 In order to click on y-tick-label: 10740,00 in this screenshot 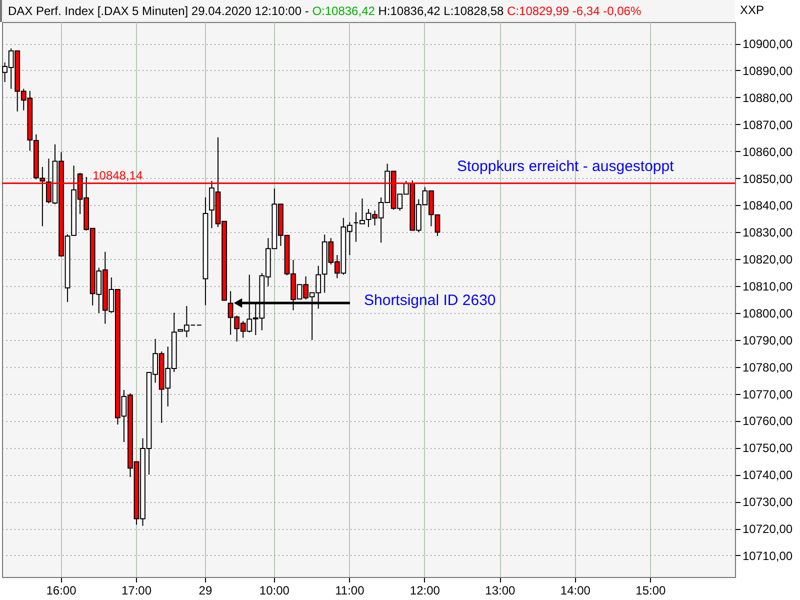, I will do `click(767, 475)`.